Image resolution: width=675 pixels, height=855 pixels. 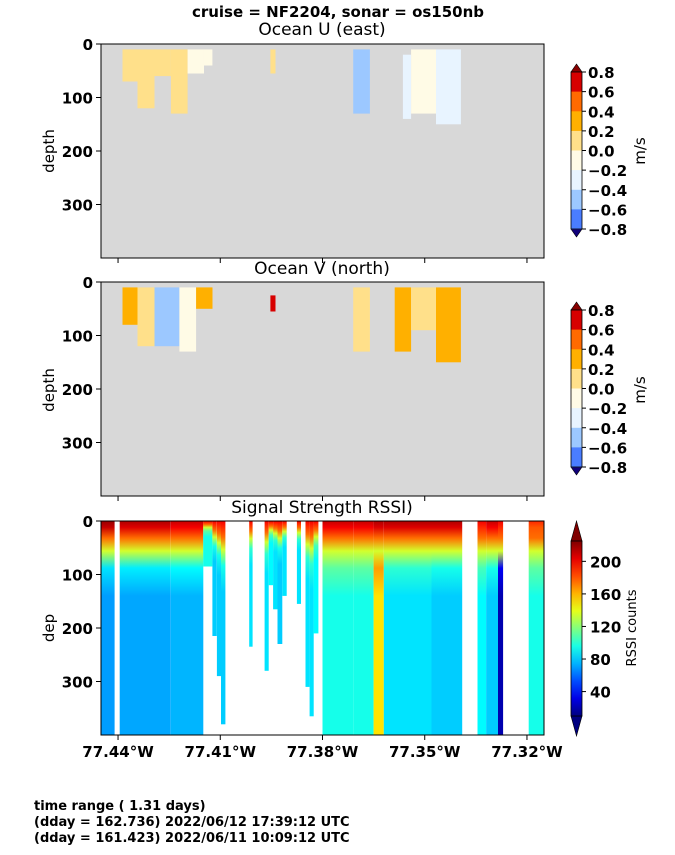 I want to click on rssi-x-ticks: 77.44°W 77.41°W 77.38°W 77.35°W 77.32°W, so click(x=322, y=748).